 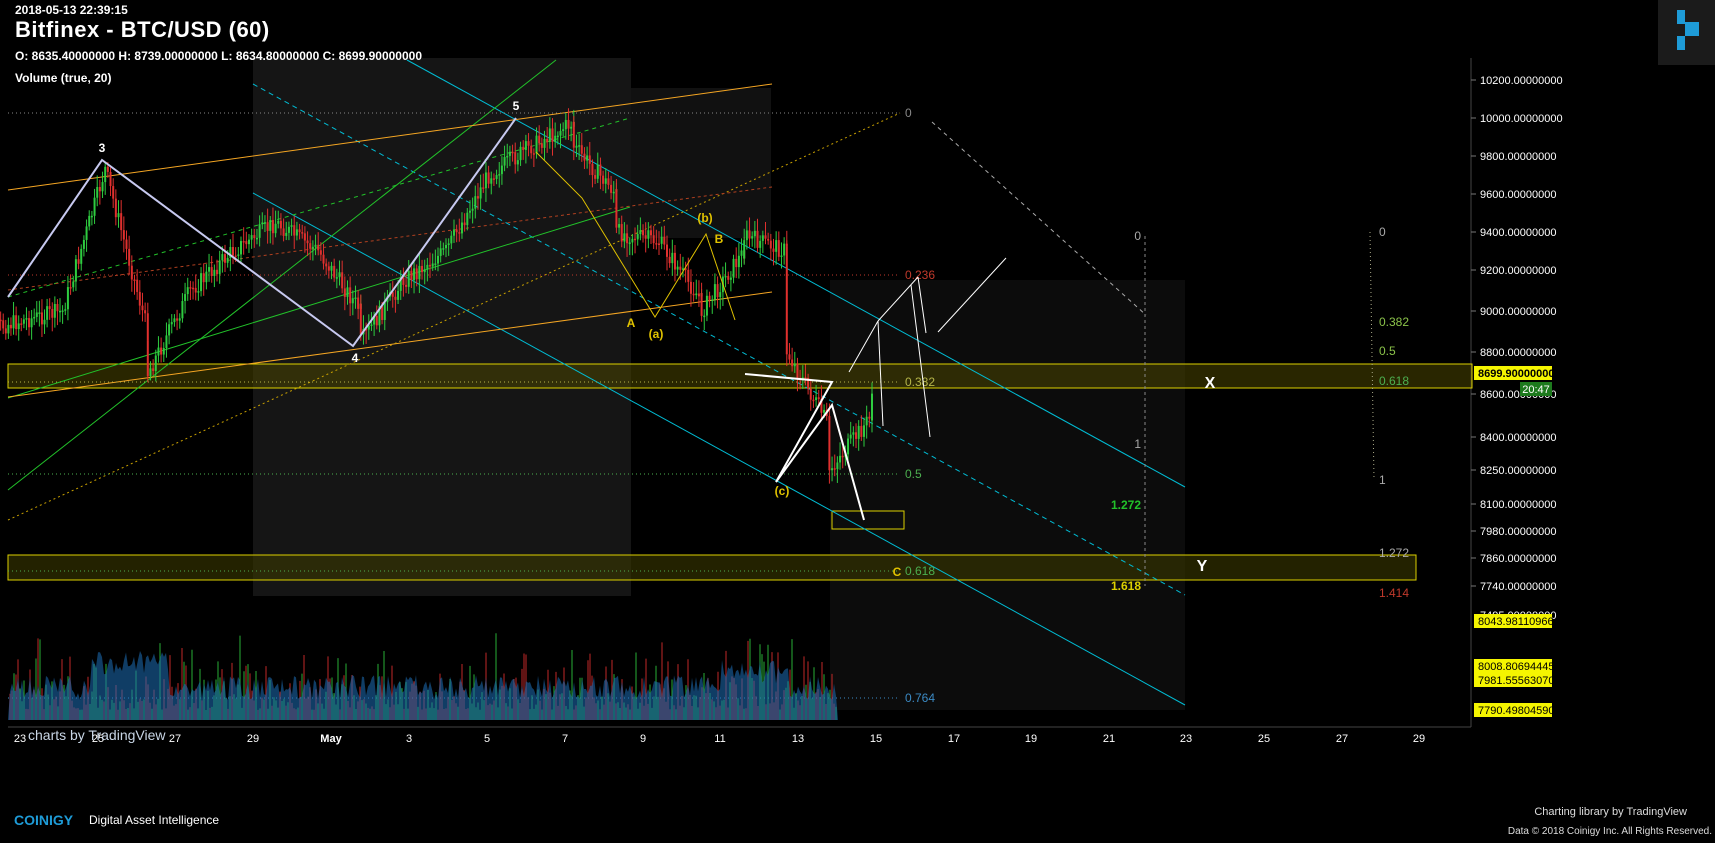 I want to click on tradingview-watermark: charts by TradingView, so click(x=97, y=735).